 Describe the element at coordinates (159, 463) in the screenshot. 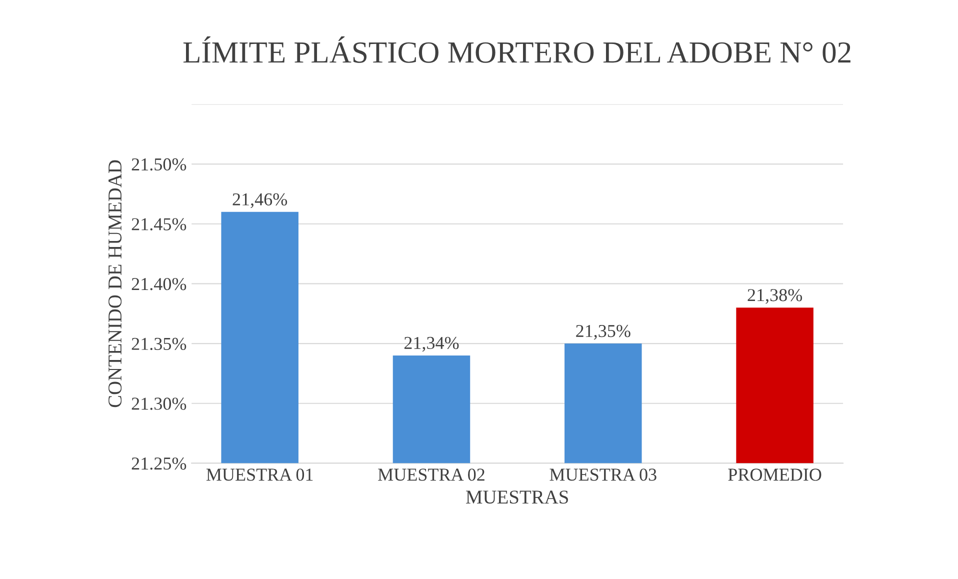

I see `y-tick-label: 21.25%` at that location.